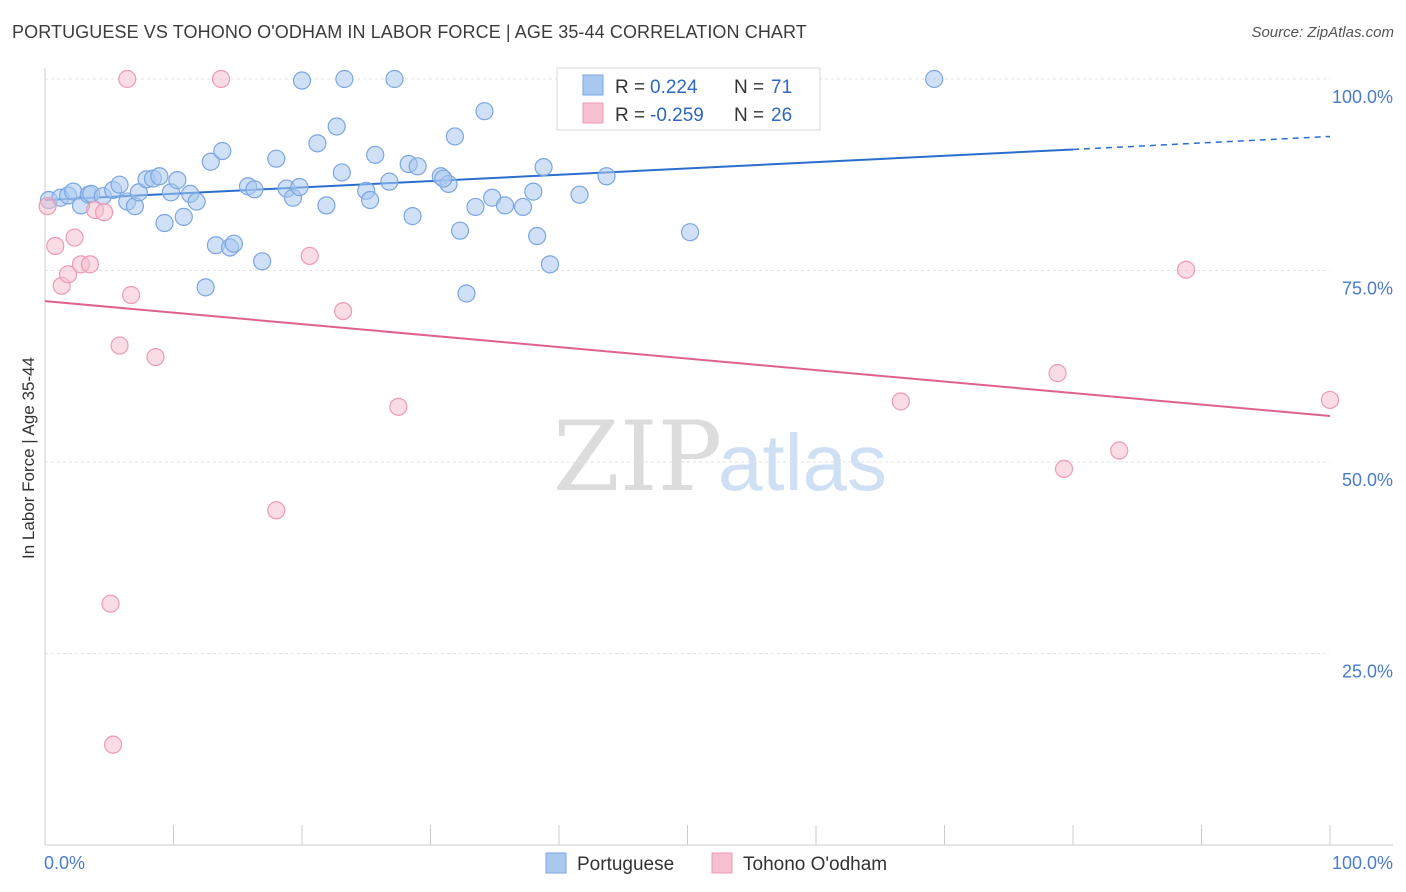 This screenshot has height=892, width=1406. Describe the element at coordinates (781, 115) in the screenshot. I see `legend-n-value-1: 26` at that location.